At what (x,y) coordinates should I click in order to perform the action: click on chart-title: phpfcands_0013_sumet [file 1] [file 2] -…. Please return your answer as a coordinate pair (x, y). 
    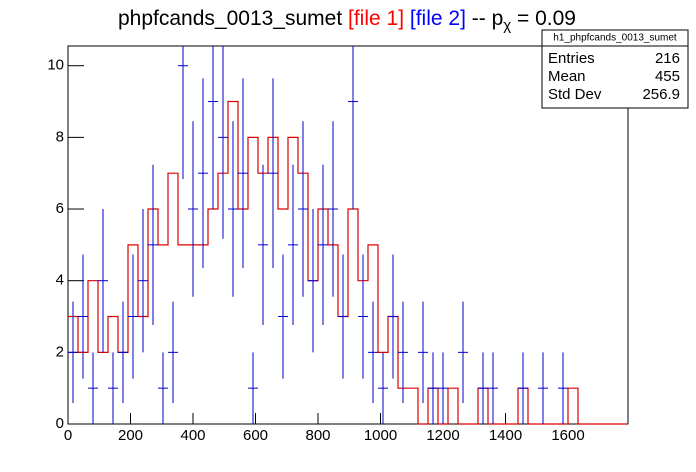
    Looking at the image, I should click on (347, 22).